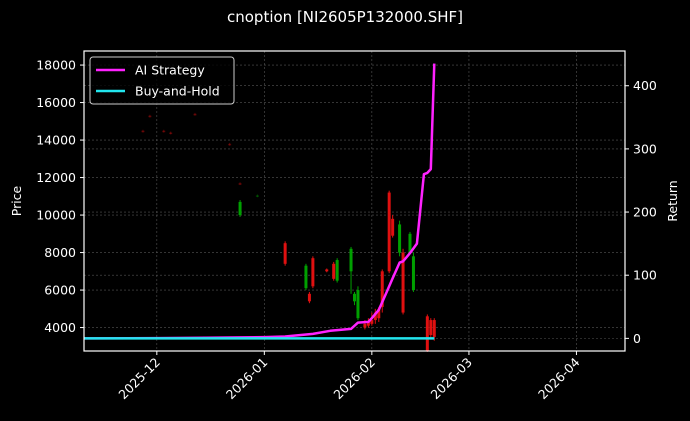 This screenshot has height=421, width=690. I want to click on legend-label: Buy-and-Hold, so click(177, 91).